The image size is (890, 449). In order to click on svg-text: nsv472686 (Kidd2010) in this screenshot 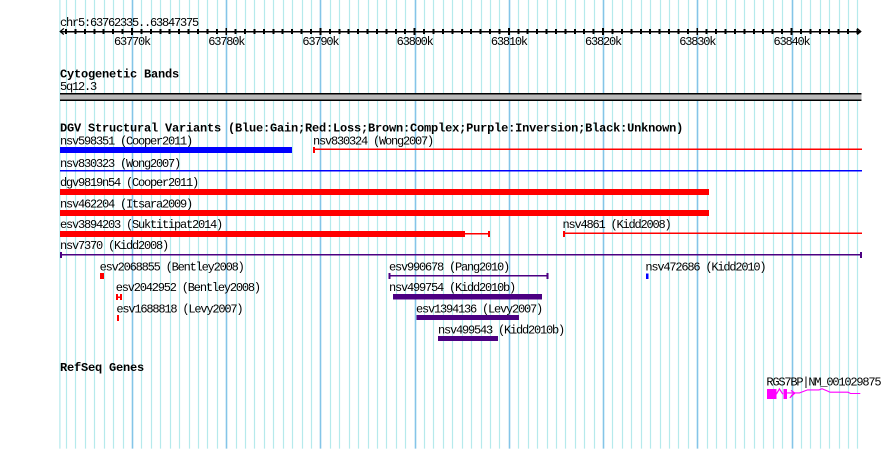, I will do `click(705, 268)`.